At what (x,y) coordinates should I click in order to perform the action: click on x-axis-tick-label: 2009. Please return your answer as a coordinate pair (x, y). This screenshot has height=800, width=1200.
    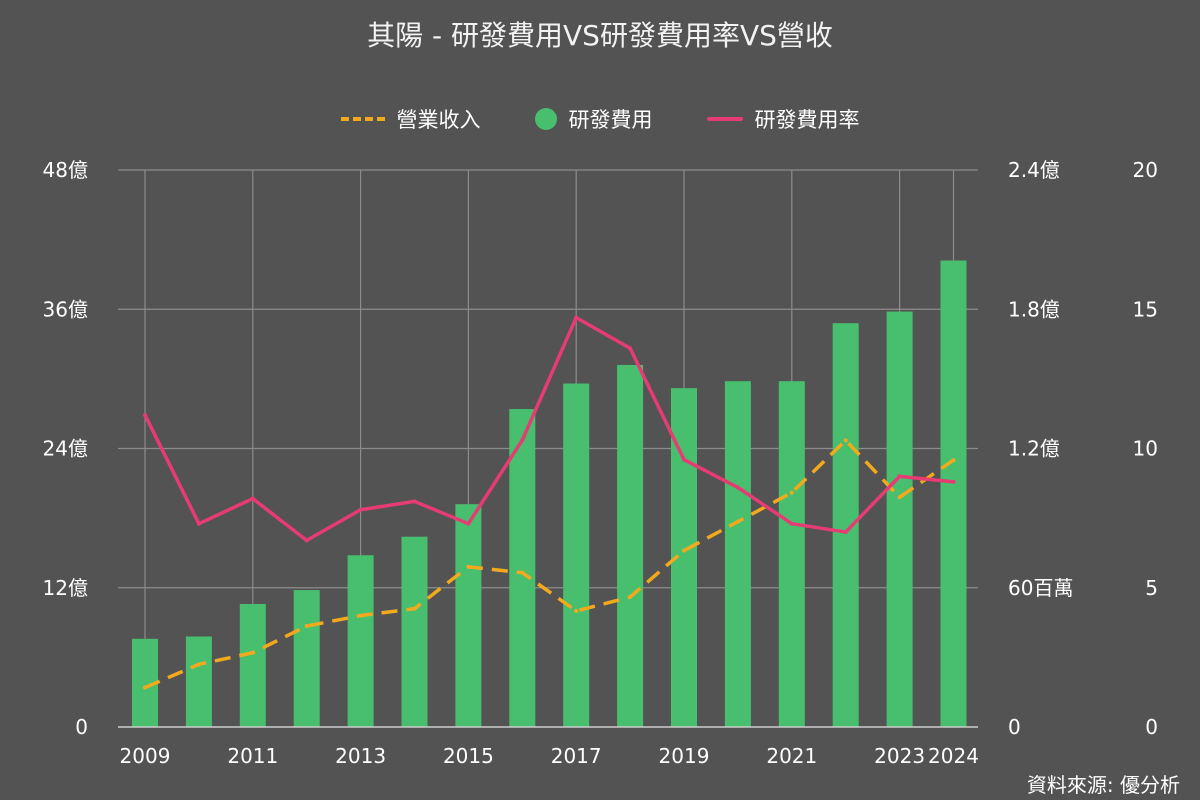
    Looking at the image, I should click on (145, 756).